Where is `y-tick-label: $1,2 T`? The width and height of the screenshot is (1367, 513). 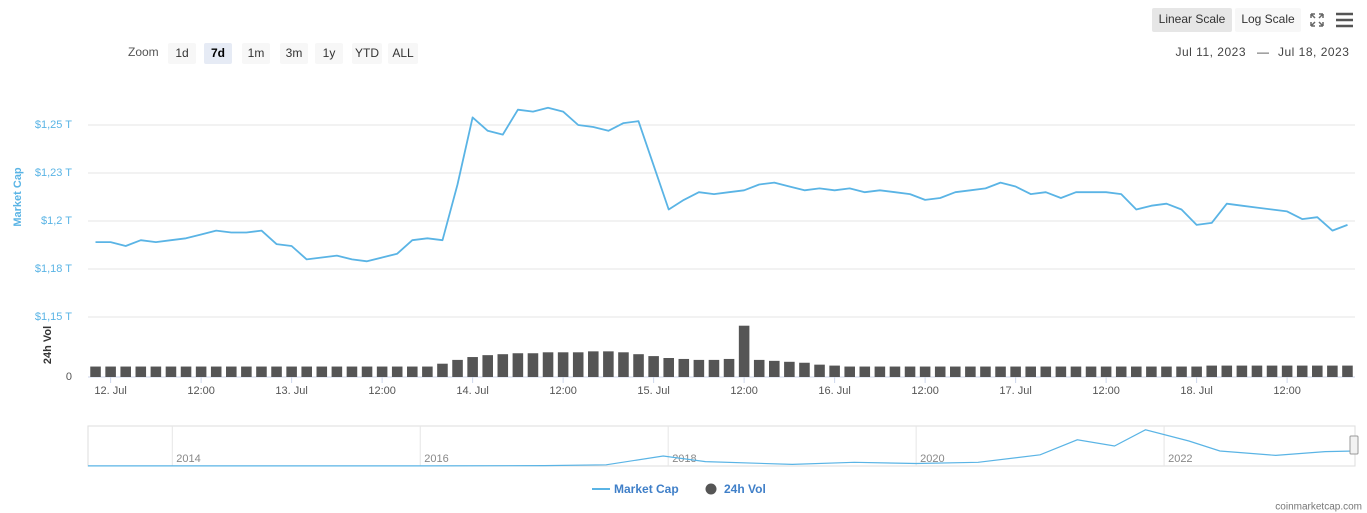
y-tick-label: $1,2 T is located at coordinates (56, 221).